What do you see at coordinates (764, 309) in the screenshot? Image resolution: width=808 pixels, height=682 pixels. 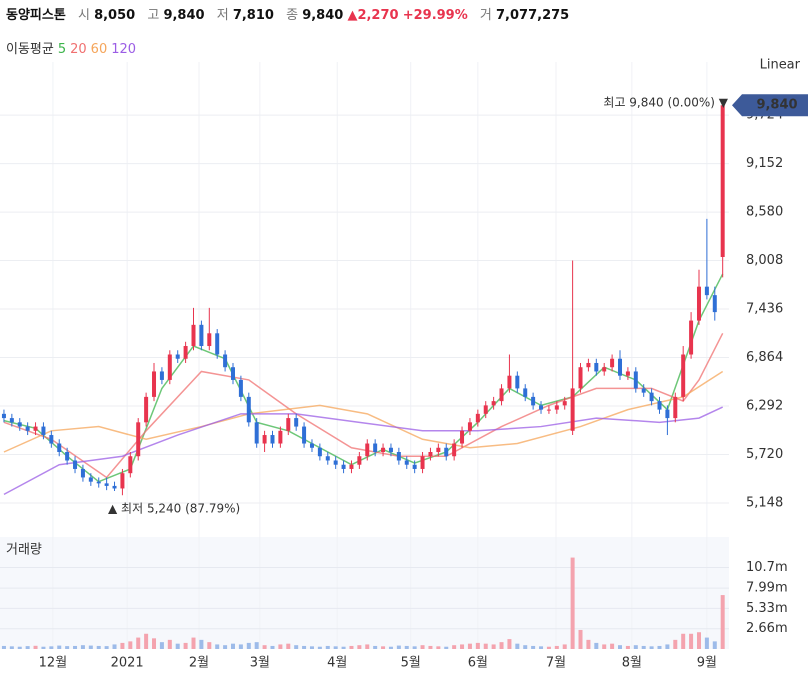 I see `y-tick-label: 7,436` at bounding box center [764, 309].